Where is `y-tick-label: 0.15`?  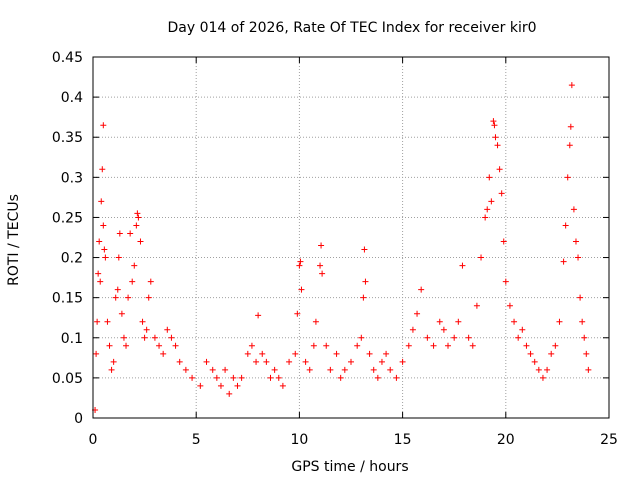
y-tick-label: 0.15 is located at coordinates (67, 299).